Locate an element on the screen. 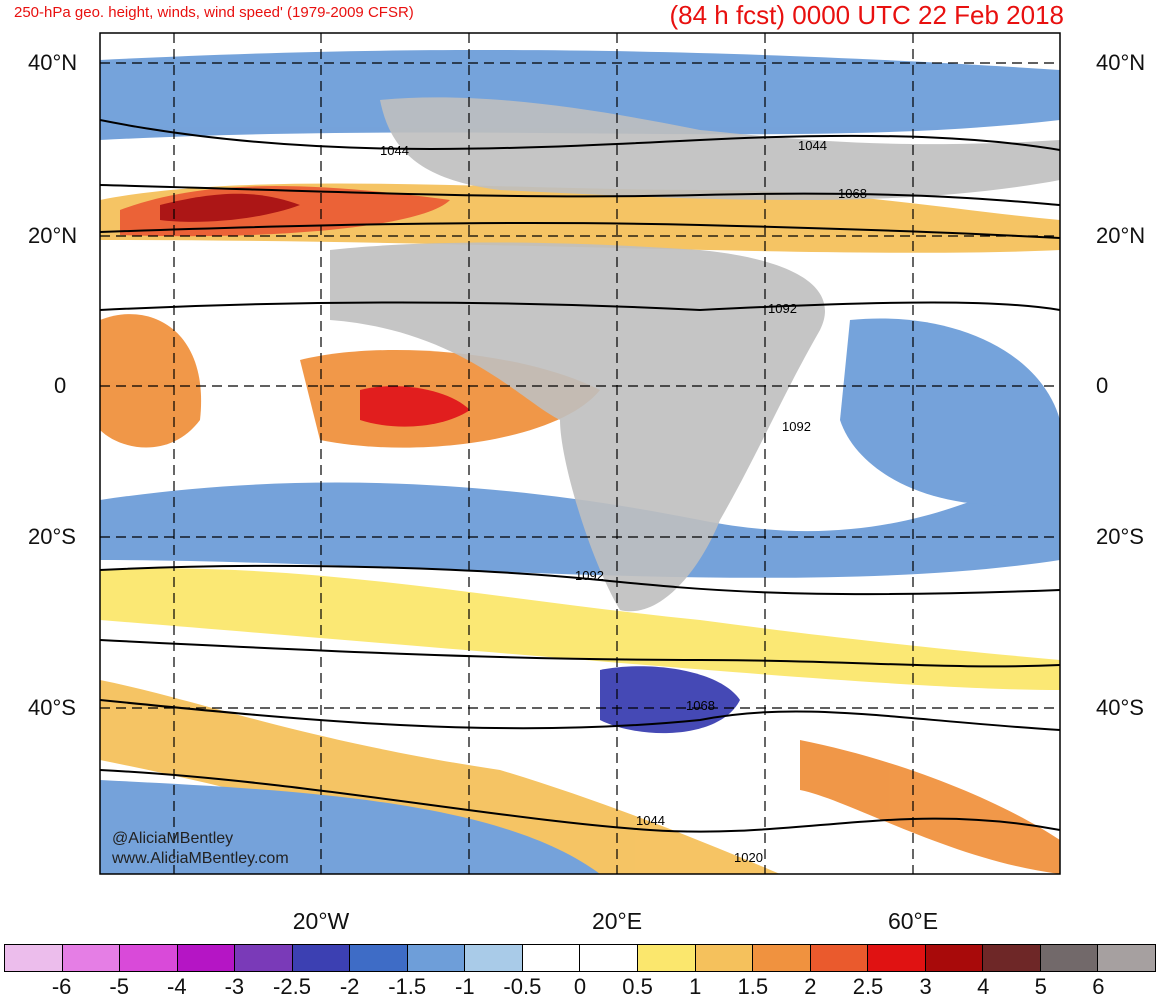 The width and height of the screenshot is (1160, 1000). colorbar is located at coordinates (580, 958).